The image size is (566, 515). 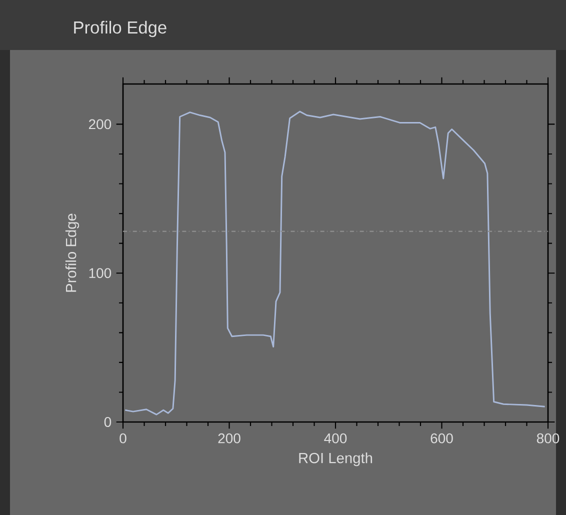 What do you see at coordinates (72, 253) in the screenshot?
I see `y-axis-title: Profilo Edge` at bounding box center [72, 253].